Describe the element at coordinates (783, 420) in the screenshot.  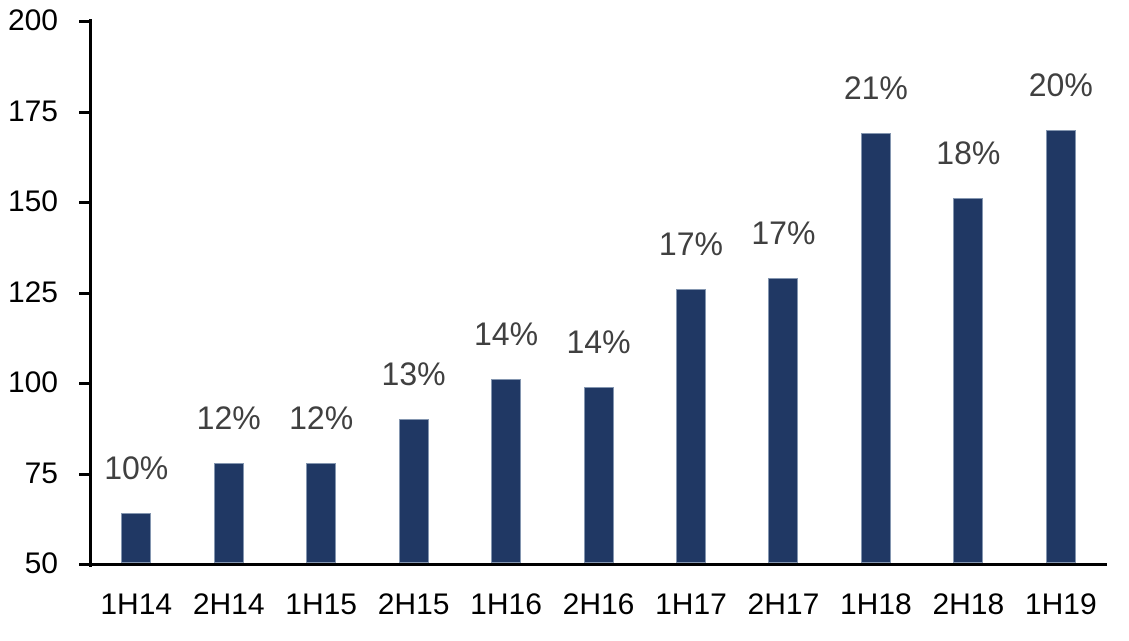
I see `bar-2H17` at that location.